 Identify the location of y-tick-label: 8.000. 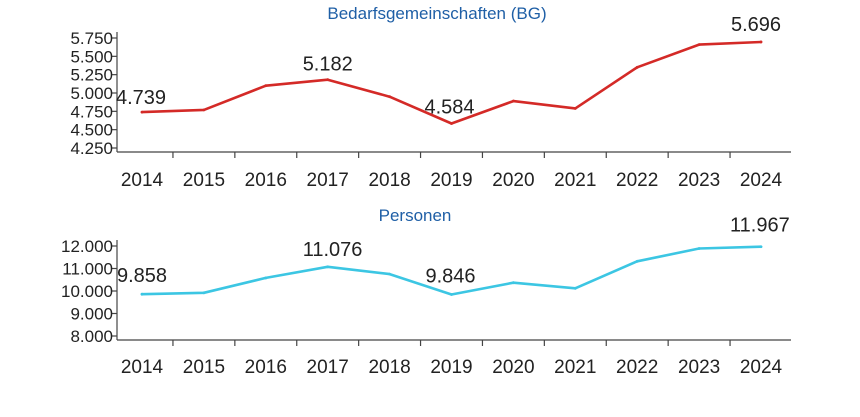
(91, 336).